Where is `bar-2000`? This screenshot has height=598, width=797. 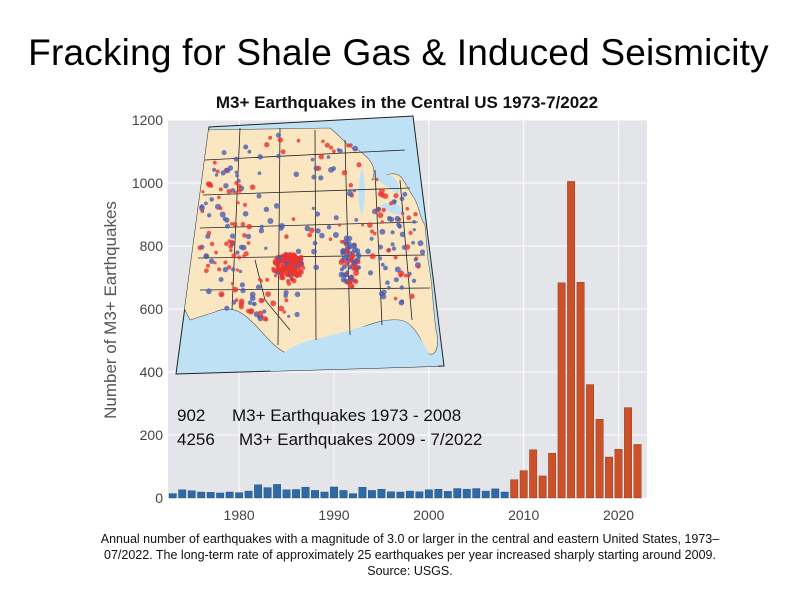
bar-2000 is located at coordinates (428, 494).